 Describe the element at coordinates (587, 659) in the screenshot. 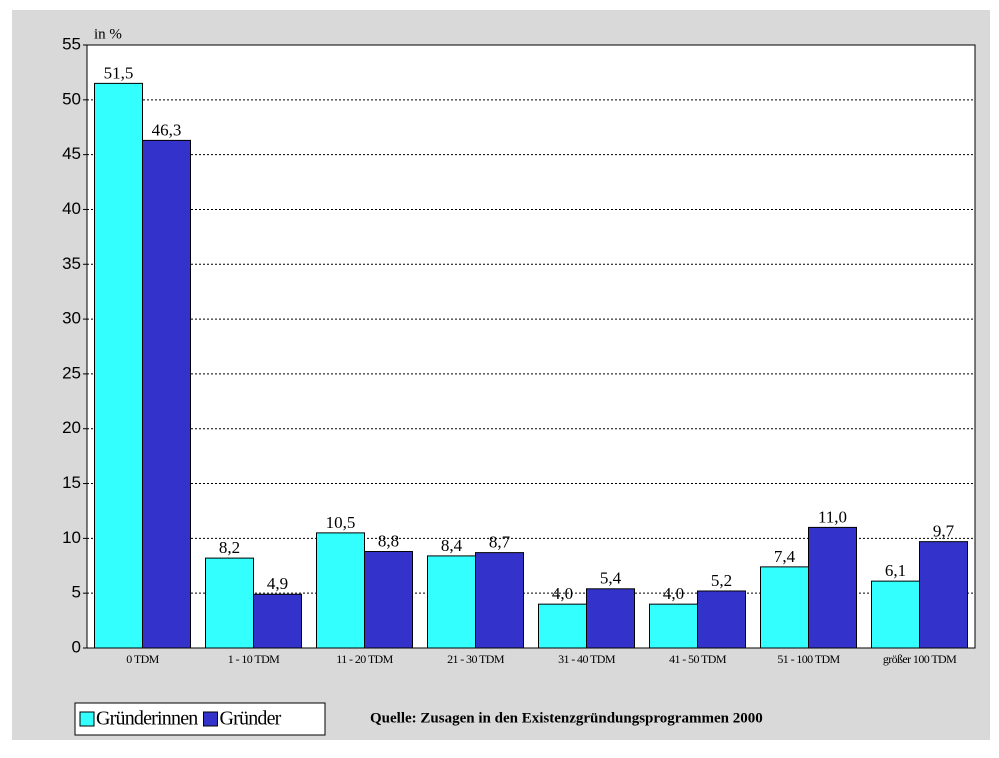

I see `x-tick-label: 31 - 40 TDM` at that location.